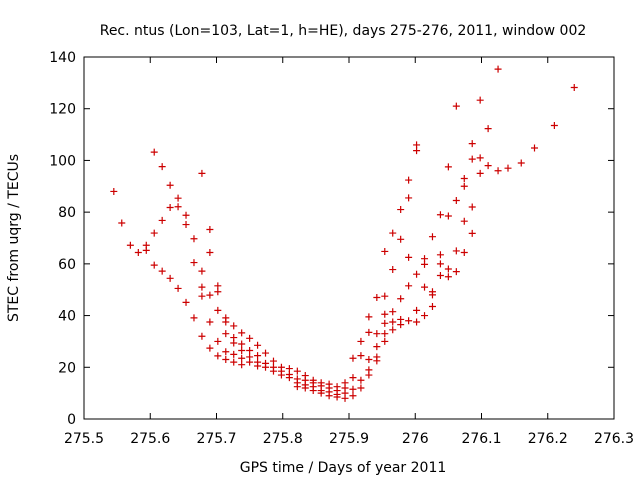 The width and height of the screenshot is (640, 480). Describe the element at coordinates (14, 238) in the screenshot. I see `y-axis-label: STEC from uqrg / TECUs` at that location.